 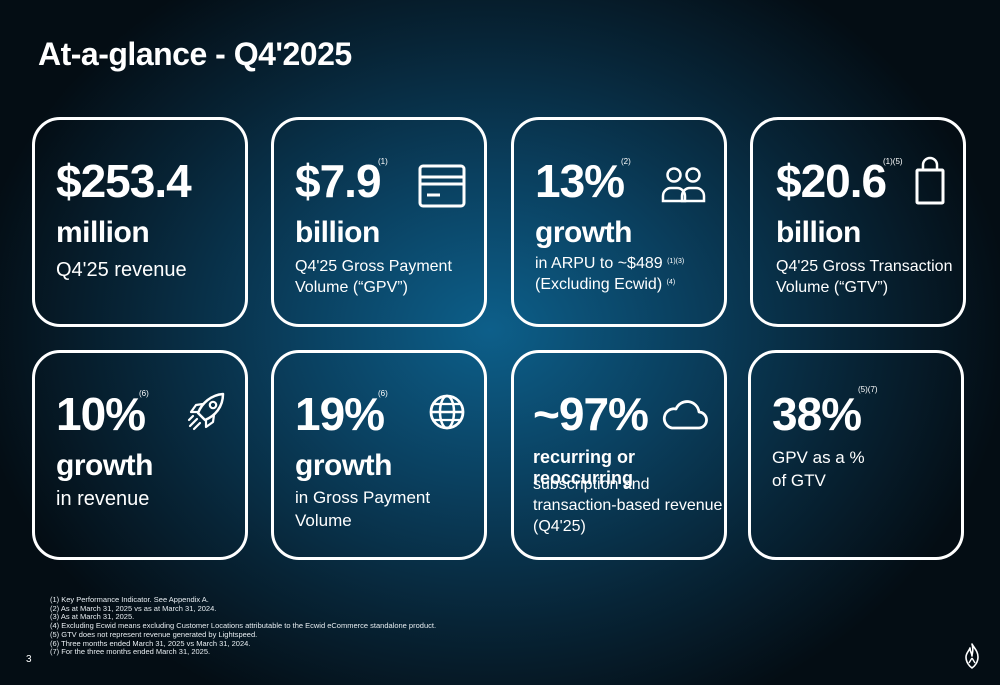 What do you see at coordinates (373, 266) in the screenshot?
I see `card-desc-line1: Q4'25 Gross Payment` at bounding box center [373, 266].